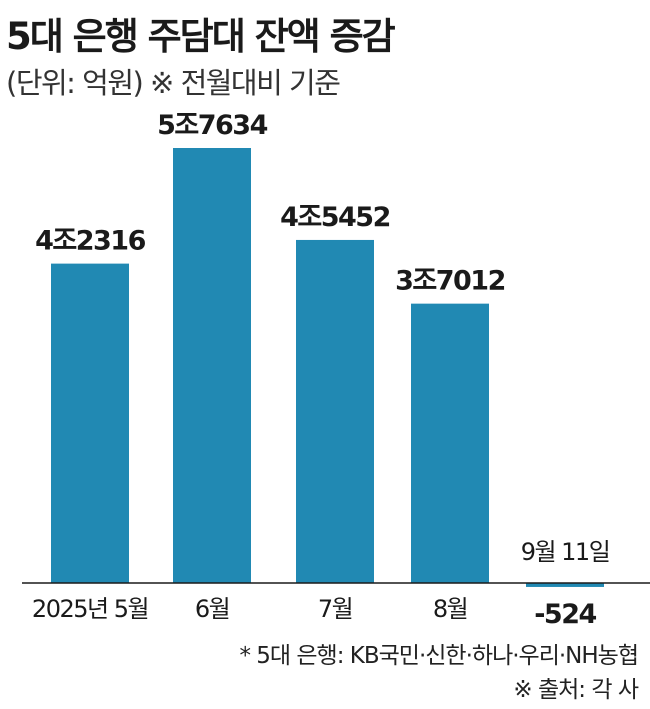 This screenshot has width=650, height=709. I want to click on data-label-4: 3조7012, so click(450, 281).